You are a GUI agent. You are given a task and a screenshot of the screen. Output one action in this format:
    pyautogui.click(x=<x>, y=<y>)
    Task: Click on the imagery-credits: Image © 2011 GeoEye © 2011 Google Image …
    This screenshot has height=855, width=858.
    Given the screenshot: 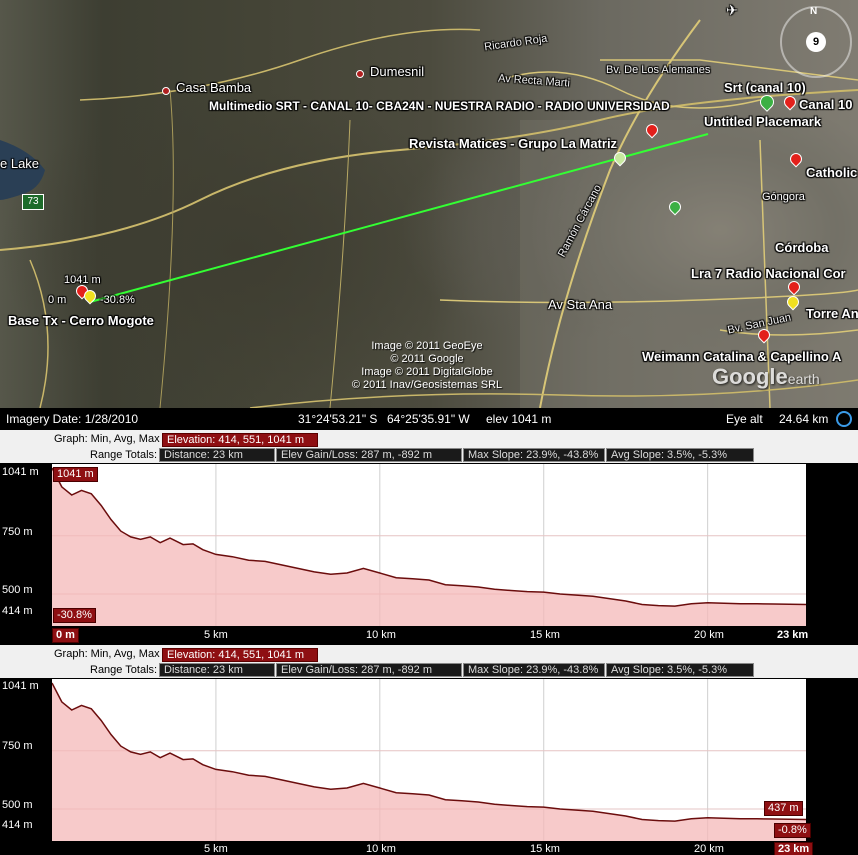 What is the action you would take?
    pyautogui.click(x=427, y=366)
    